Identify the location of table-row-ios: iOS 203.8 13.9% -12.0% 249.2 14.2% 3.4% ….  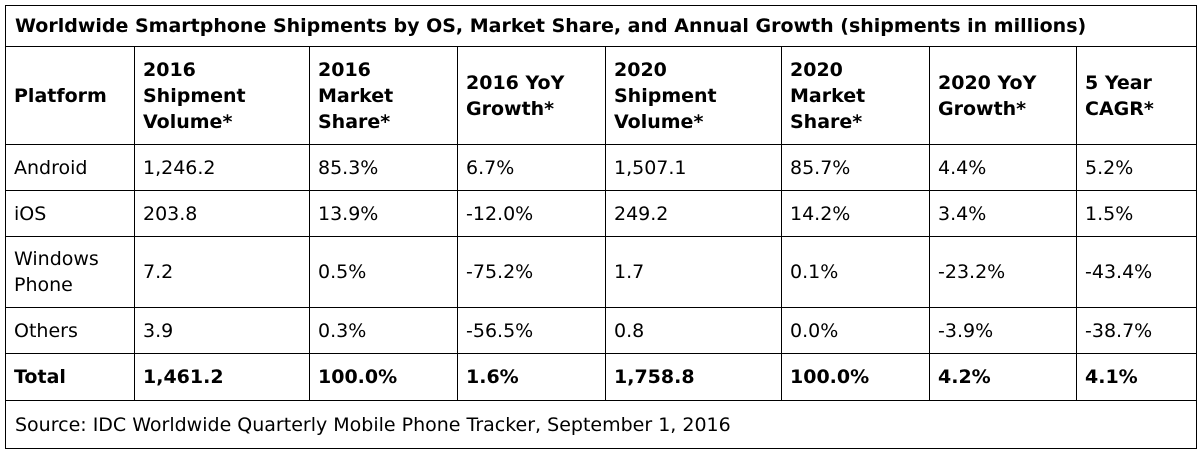
(601, 213).